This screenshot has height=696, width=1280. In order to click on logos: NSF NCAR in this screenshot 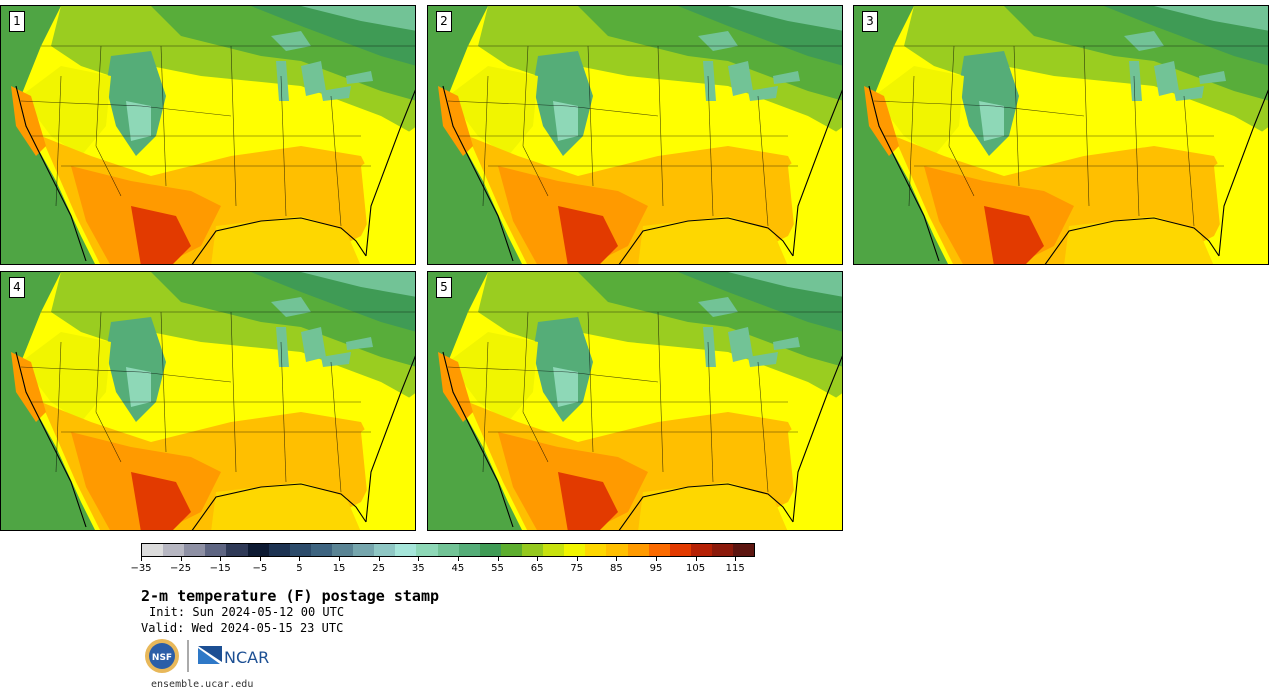, I will do `click(211, 656)`.